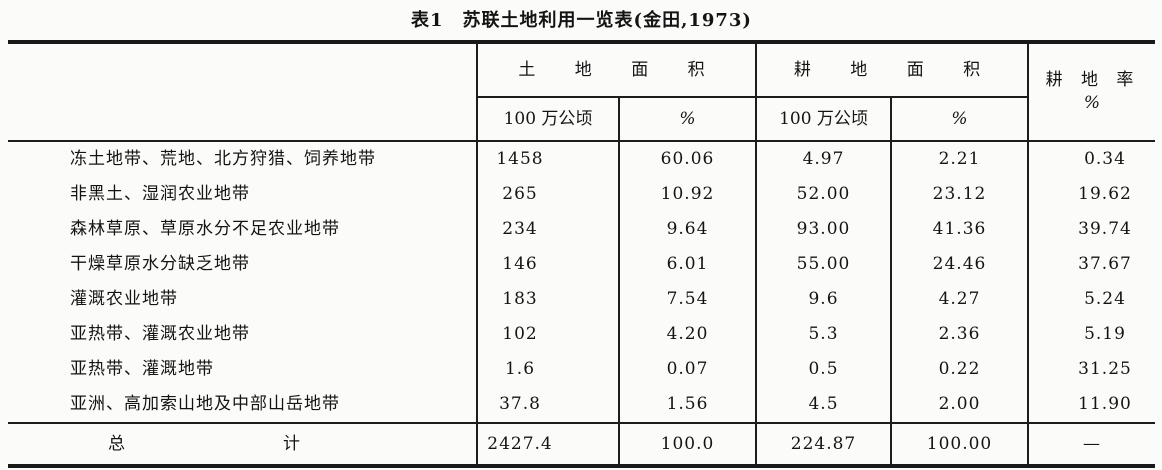 This screenshot has height=470, width=1162. I want to click on cell-land-pct: 6.01, so click(688, 264).